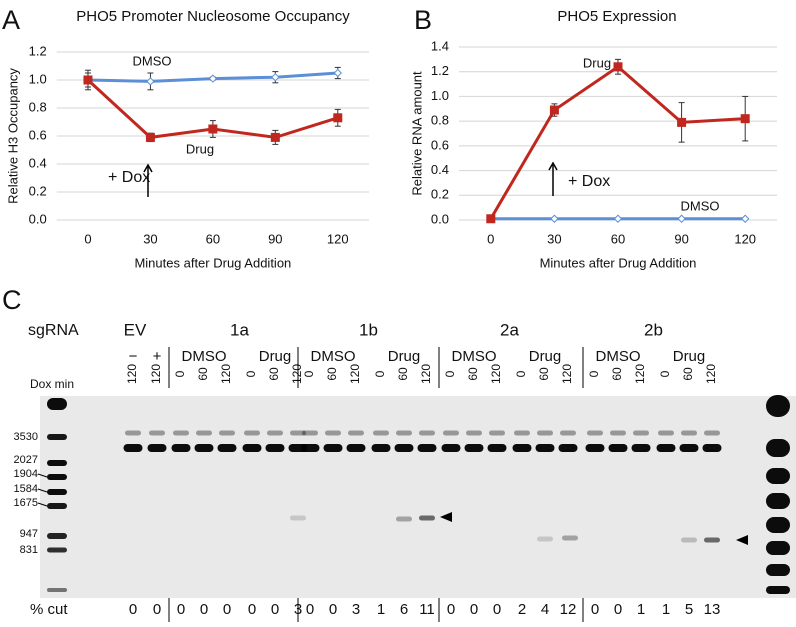 This screenshot has width=796, height=627. Describe the element at coordinates (26, 437) in the screenshot. I see `ladder-label: 3530` at that location.